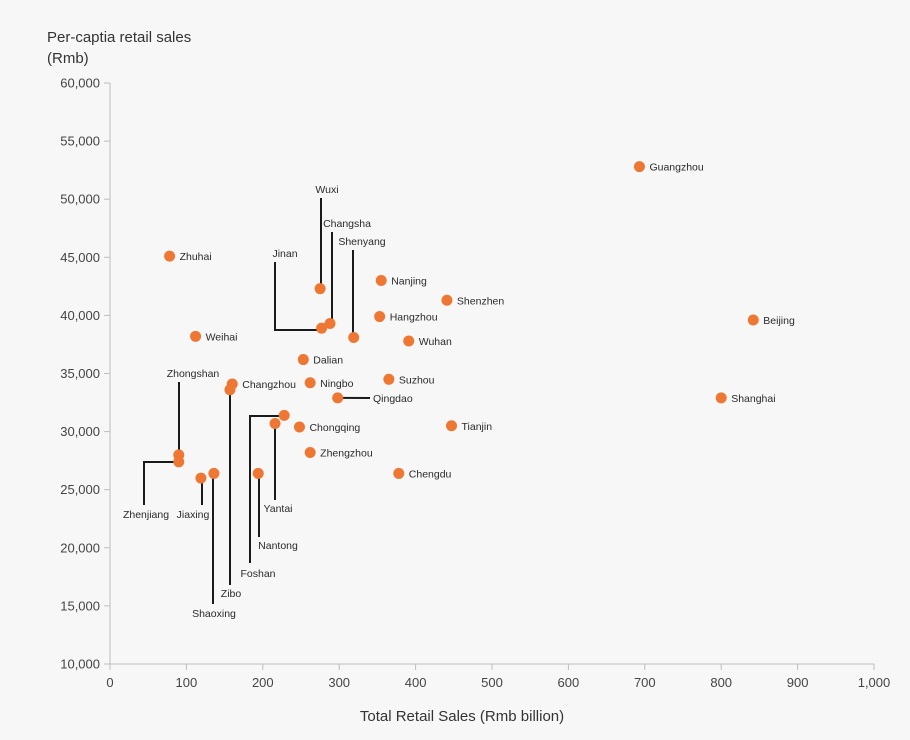  Describe the element at coordinates (310, 453) in the screenshot. I see `data-point-zhengzhou` at that location.